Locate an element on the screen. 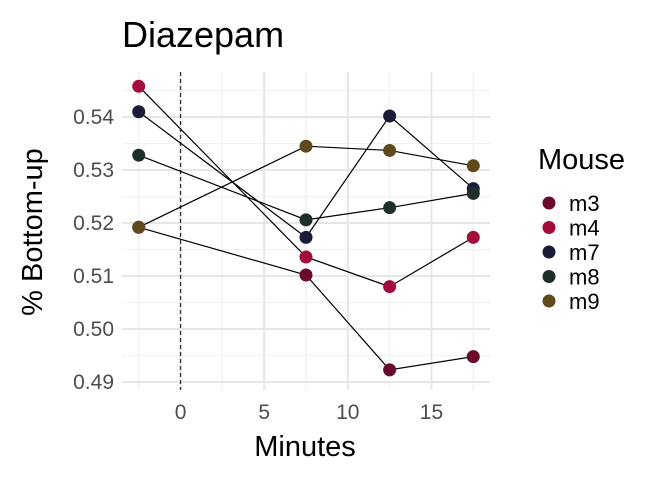 The image size is (672, 480). y-tick-label-1: 0.50 is located at coordinates (93, 329).